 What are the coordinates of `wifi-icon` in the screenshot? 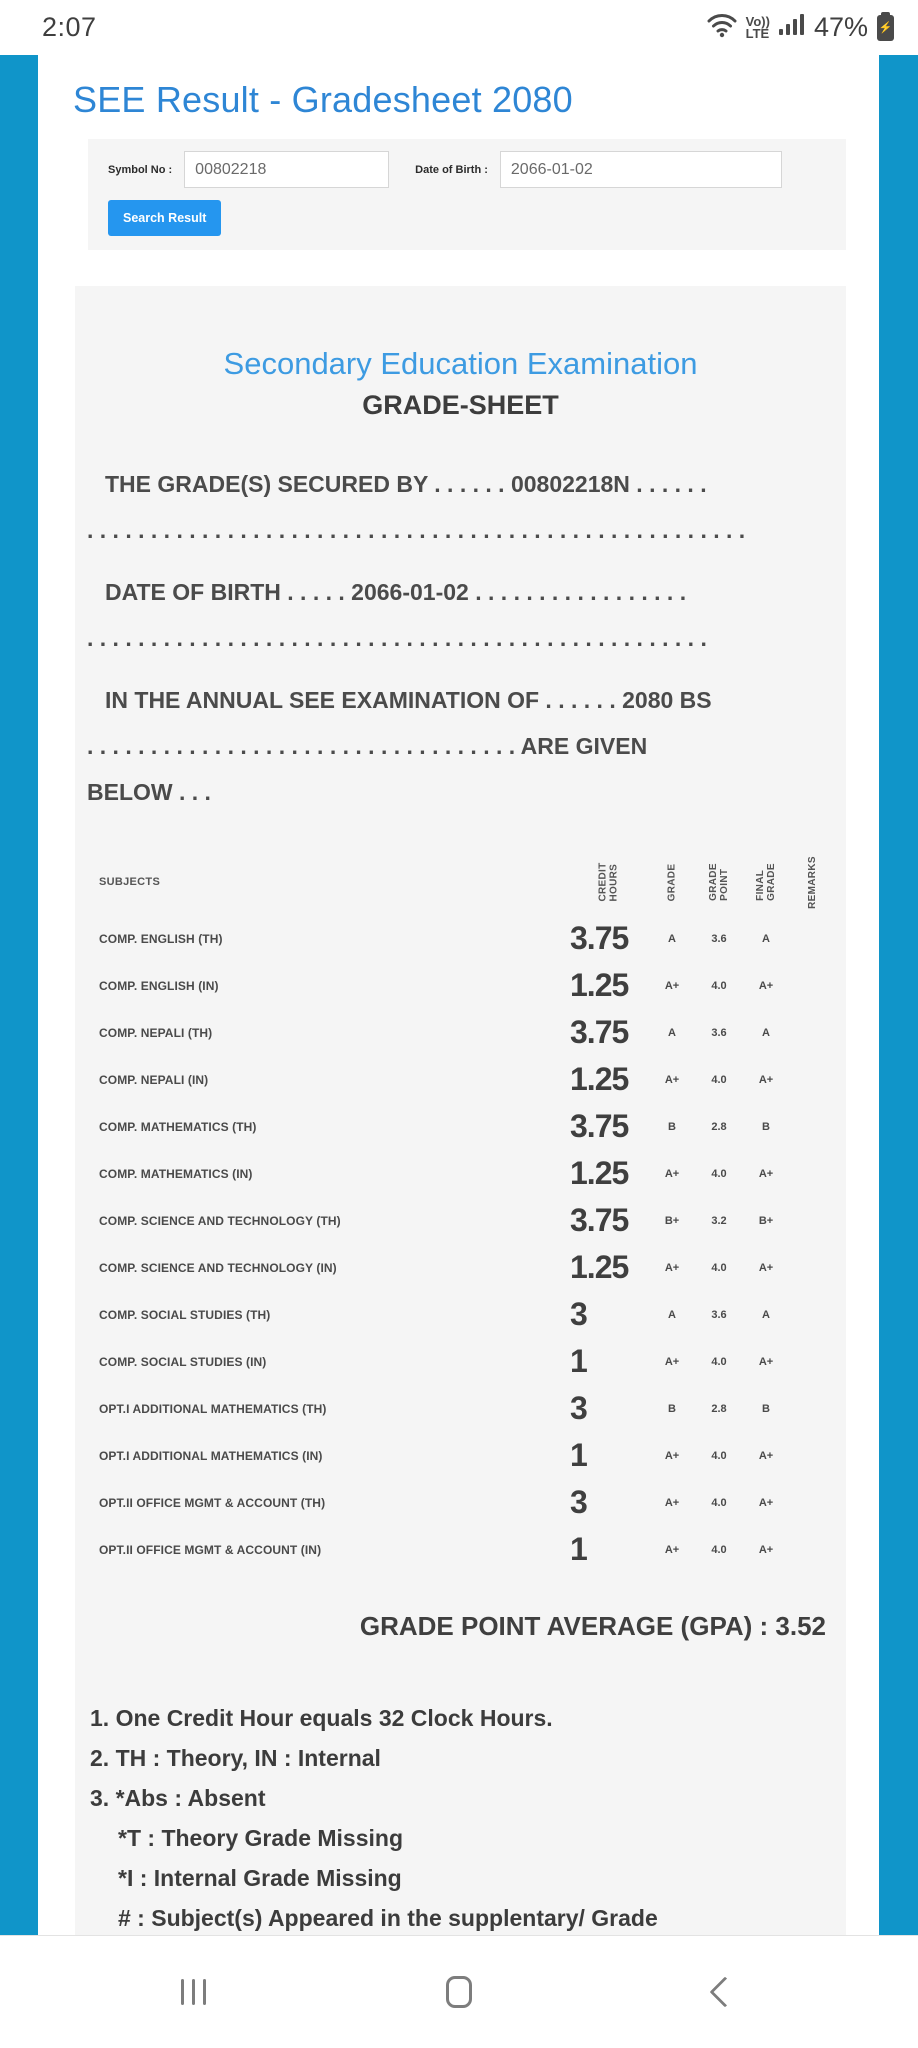 It's located at (722, 27).